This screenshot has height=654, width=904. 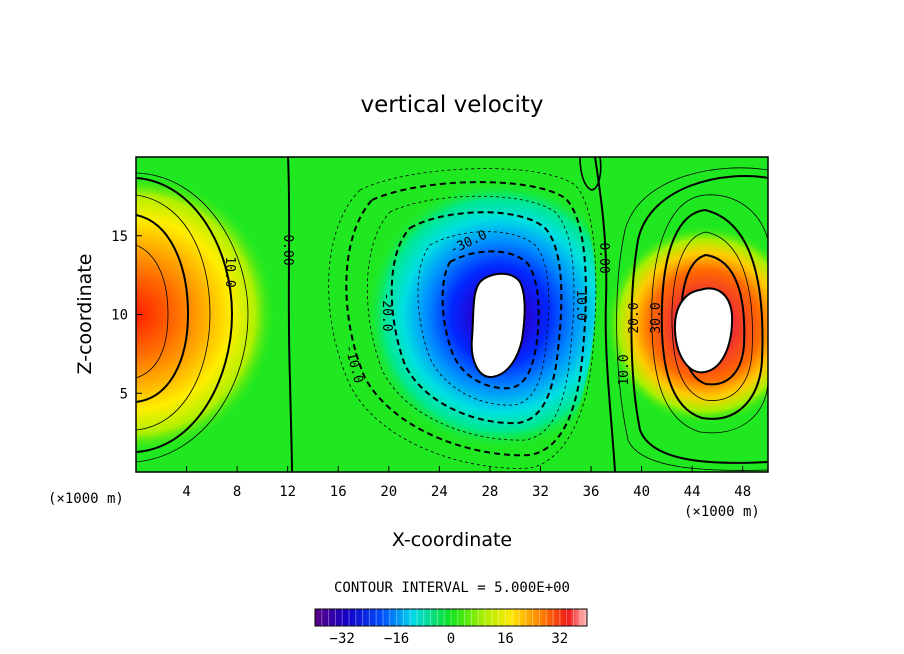 What do you see at coordinates (342, 639) in the screenshot?
I see `colorbar-tick-label: −32` at bounding box center [342, 639].